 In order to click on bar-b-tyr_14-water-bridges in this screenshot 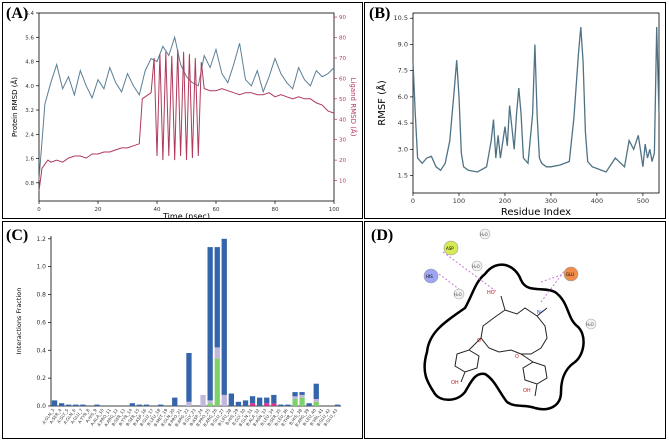, I will do `click(132, 404)`.